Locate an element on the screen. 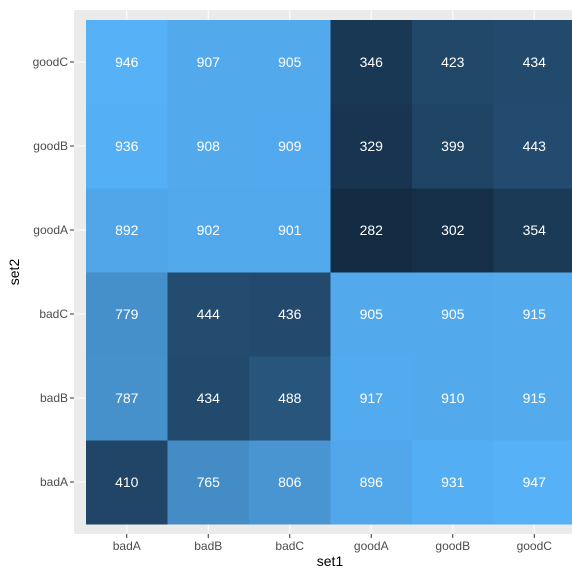 The image size is (572, 570). y-tick-label: badC is located at coordinates (53, 314).